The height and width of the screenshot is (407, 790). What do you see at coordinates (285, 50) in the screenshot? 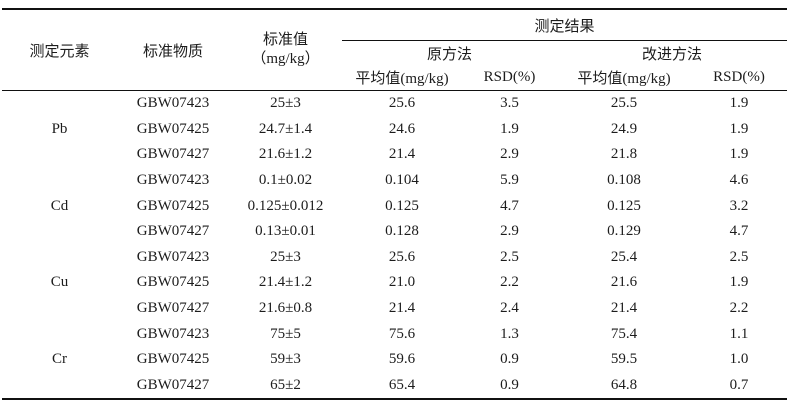
I see `header-standard-value: 标准值 （mg/kg）` at bounding box center [285, 50].